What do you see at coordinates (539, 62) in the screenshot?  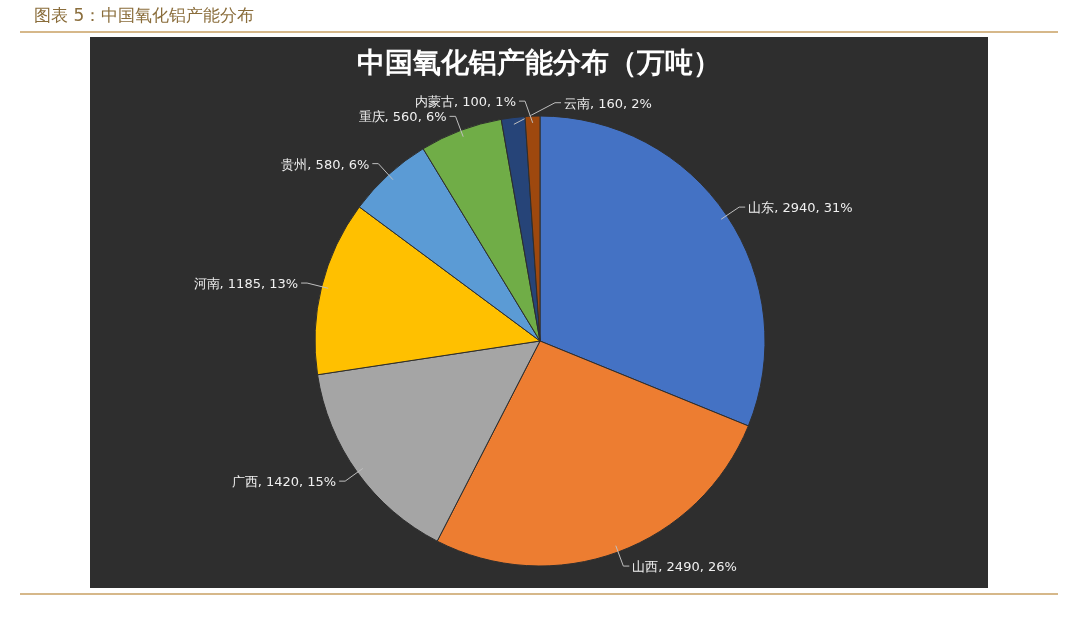 I see `chart-title: 中国氧化铝产能分布（万吨）` at bounding box center [539, 62].